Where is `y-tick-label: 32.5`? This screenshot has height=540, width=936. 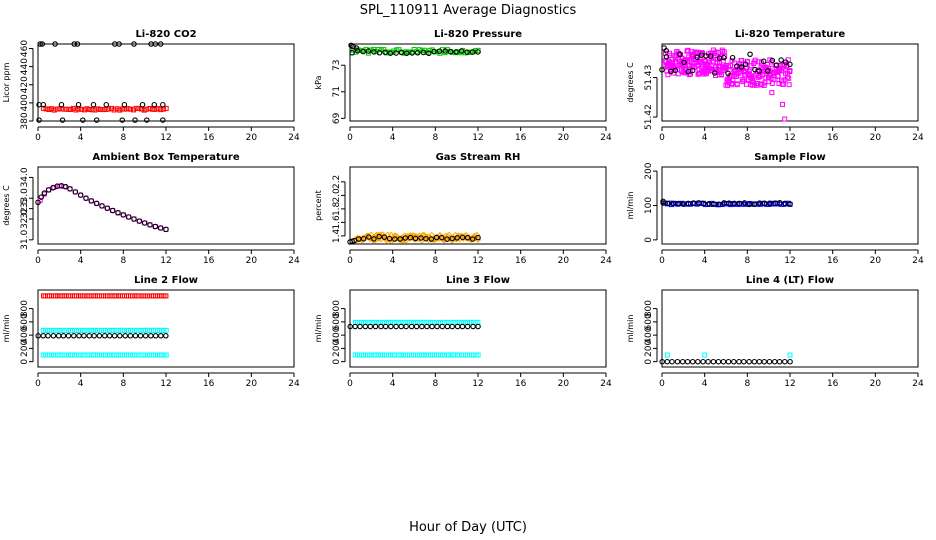
y-tick-label: 32.5 is located at coordinates (25, 209).